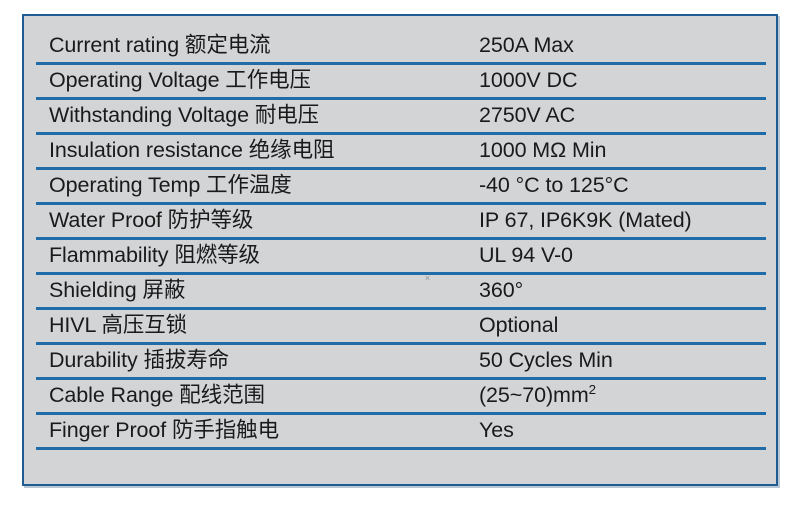 This screenshot has height=514, width=805. I want to click on spec-row-value: IP 67, IP6K9K (Mated), so click(585, 219).